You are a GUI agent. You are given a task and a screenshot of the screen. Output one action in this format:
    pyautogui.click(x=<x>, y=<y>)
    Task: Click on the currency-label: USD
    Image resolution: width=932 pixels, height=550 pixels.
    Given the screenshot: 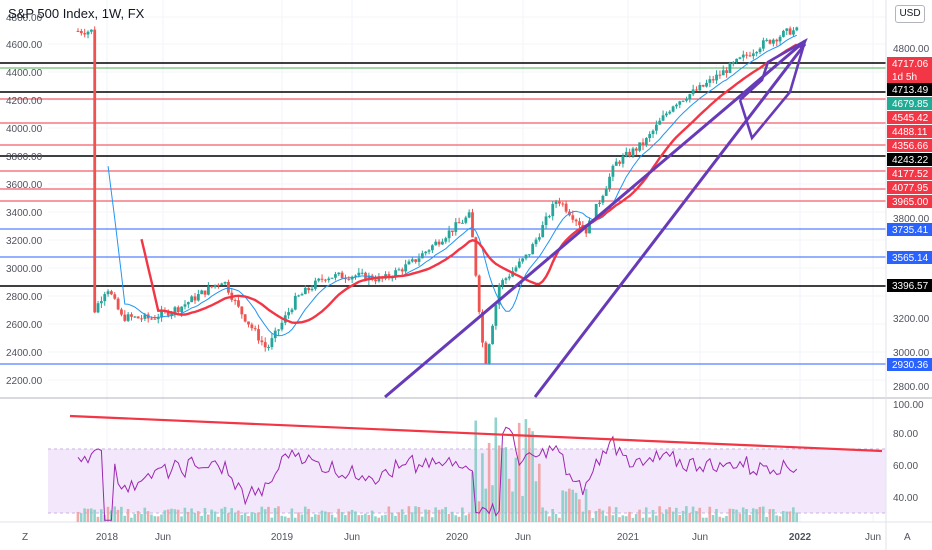 What is the action you would take?
    pyautogui.click(x=910, y=14)
    